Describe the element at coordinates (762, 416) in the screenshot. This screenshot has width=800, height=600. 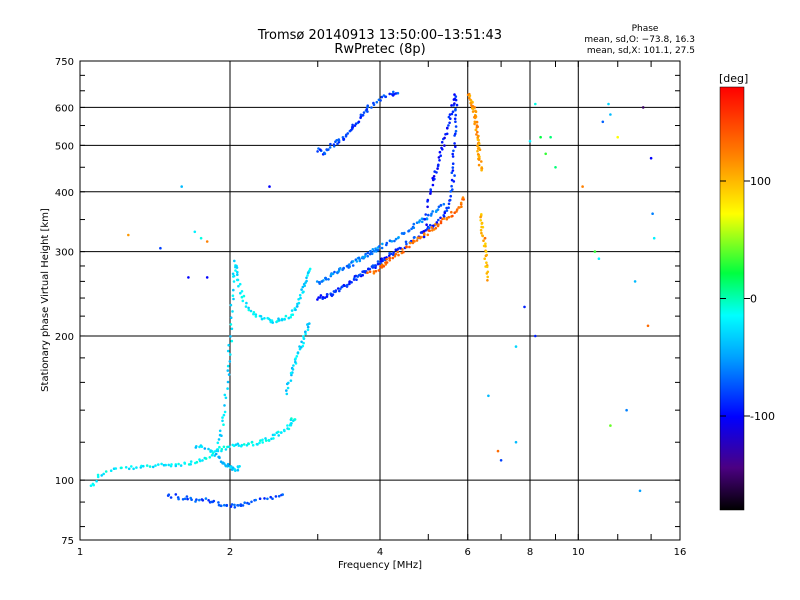
I see `colorbar-tick-label: -100` at that location.